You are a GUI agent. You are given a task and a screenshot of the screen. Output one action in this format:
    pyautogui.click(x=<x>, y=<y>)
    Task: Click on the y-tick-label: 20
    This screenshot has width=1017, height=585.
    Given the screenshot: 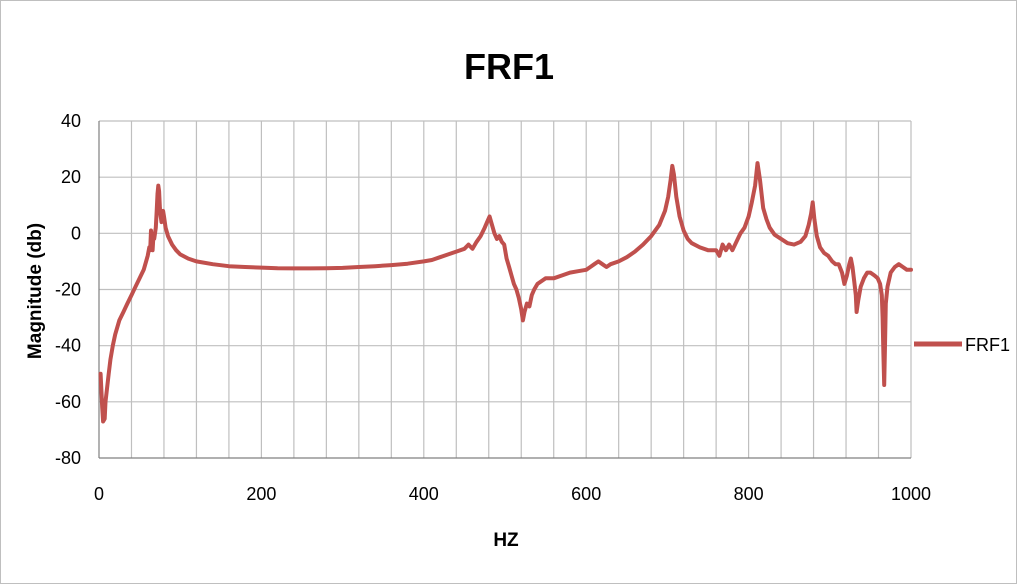 What is the action you would take?
    pyautogui.click(x=71, y=177)
    